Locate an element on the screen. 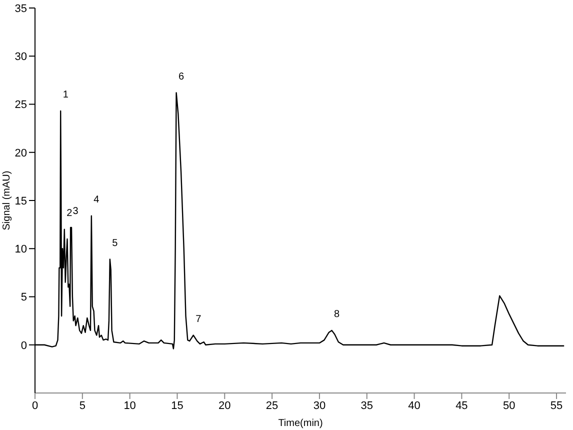 The image size is (573, 430). x-tick-label: 20 is located at coordinates (224, 406).